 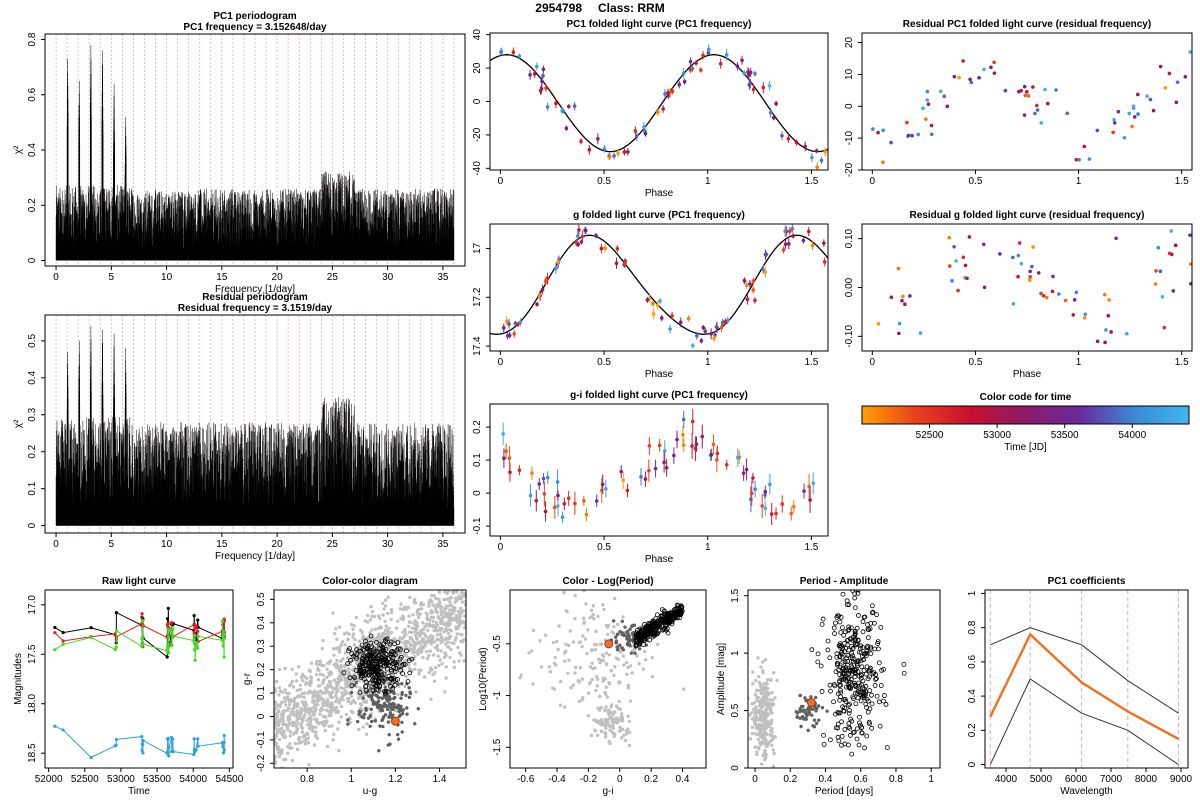 What do you see at coordinates (370, 581) in the screenshot?
I see `chart-title: Color-color diagram` at bounding box center [370, 581].